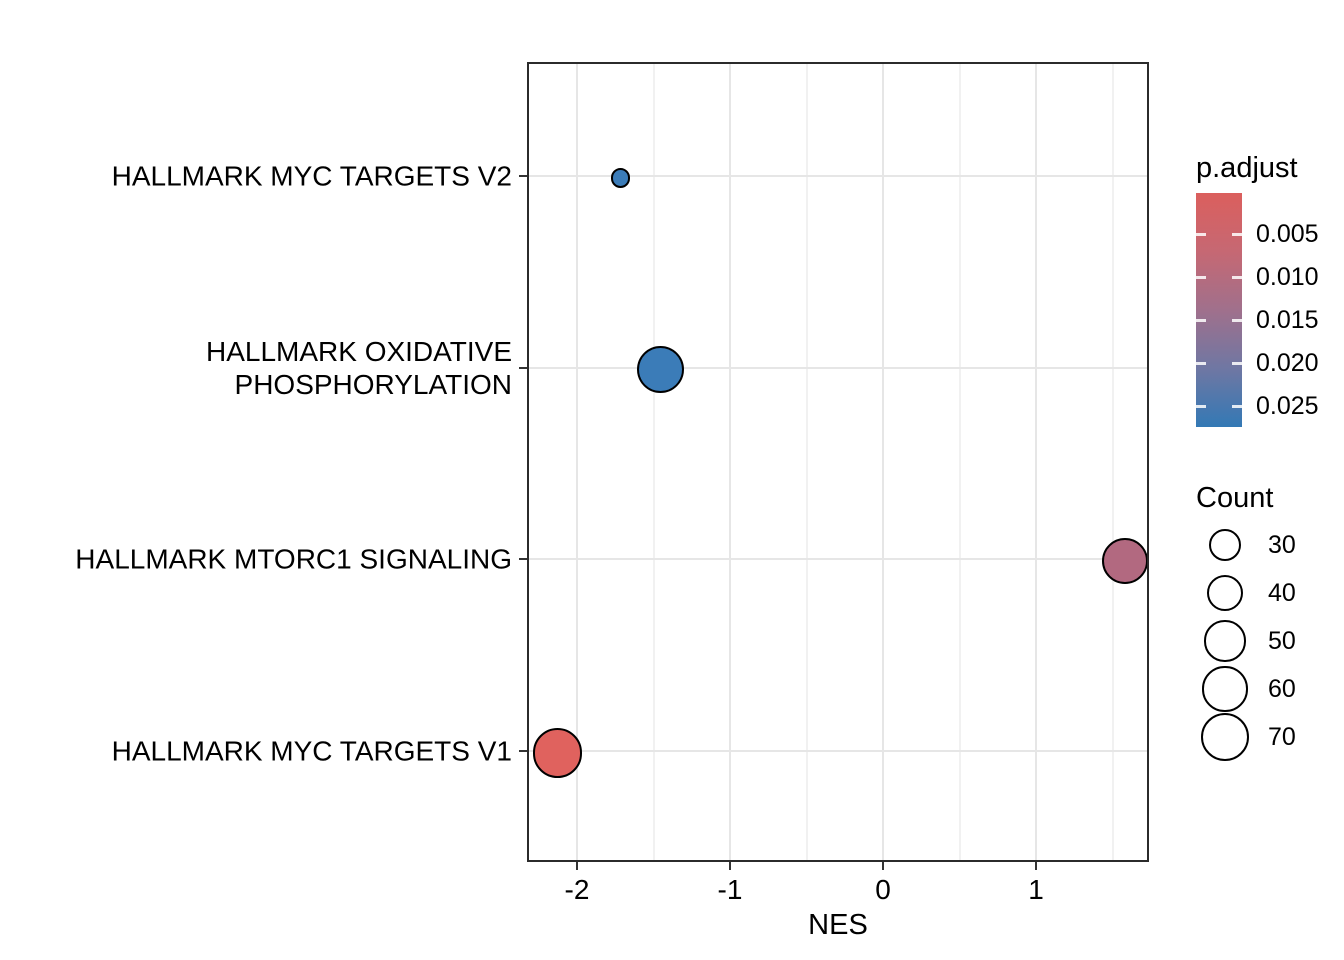 This screenshot has width=1344, height=960. Describe the element at coordinates (1282, 545) in the screenshot. I see `size-legend-label: 30` at that location.